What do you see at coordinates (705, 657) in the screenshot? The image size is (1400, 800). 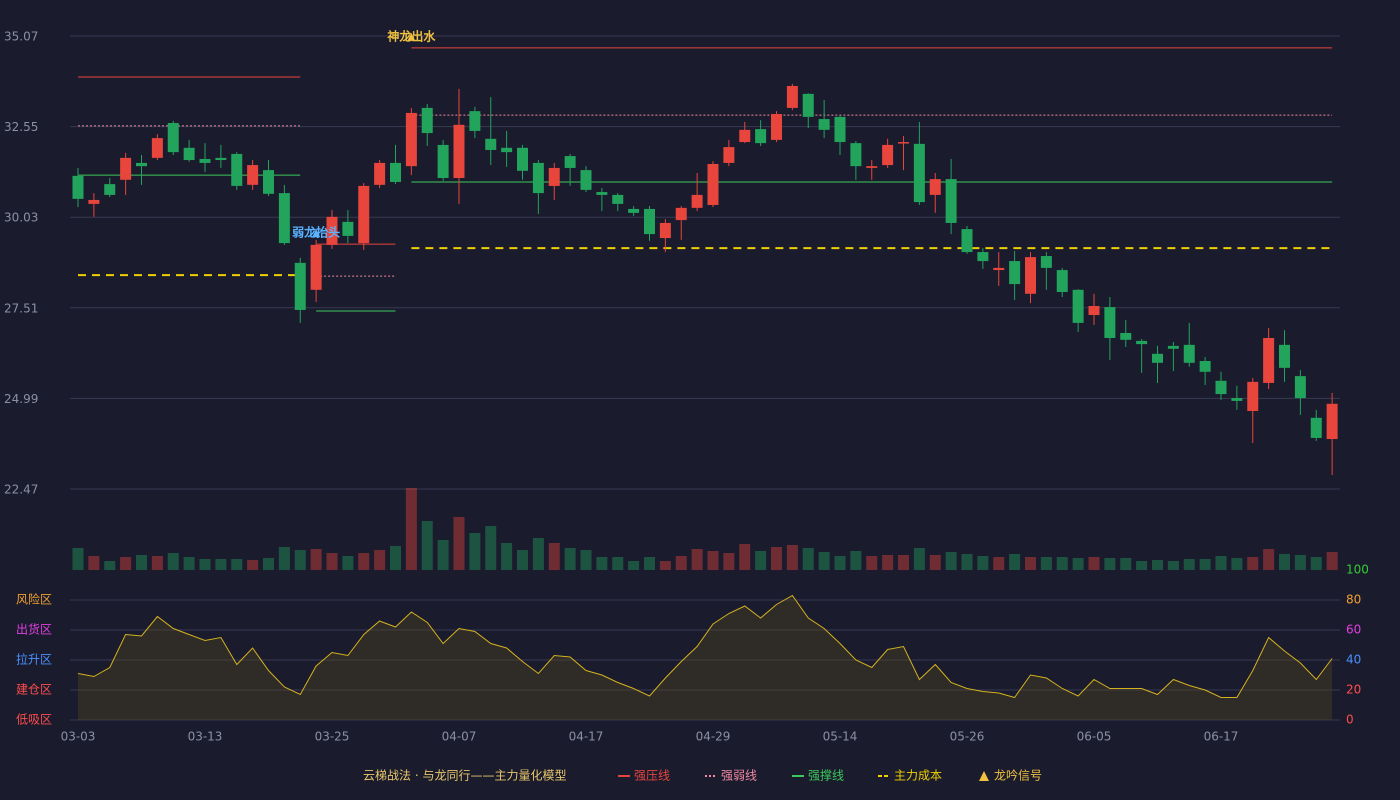 I see `osc-area` at bounding box center [705, 657].